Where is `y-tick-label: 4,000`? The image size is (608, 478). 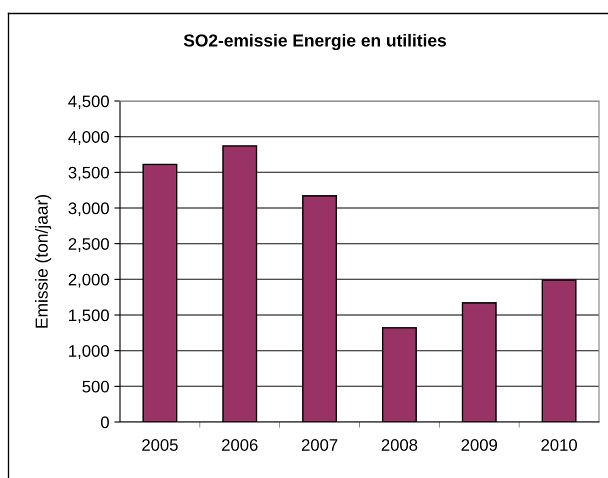 y-tick-label: 4,000 is located at coordinates (88, 138).